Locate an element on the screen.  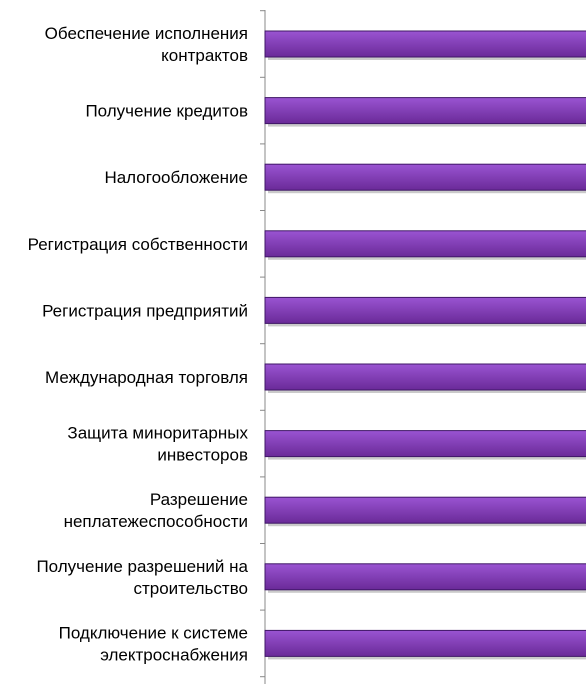
category-label: Налогообложение is located at coordinates (176, 177).